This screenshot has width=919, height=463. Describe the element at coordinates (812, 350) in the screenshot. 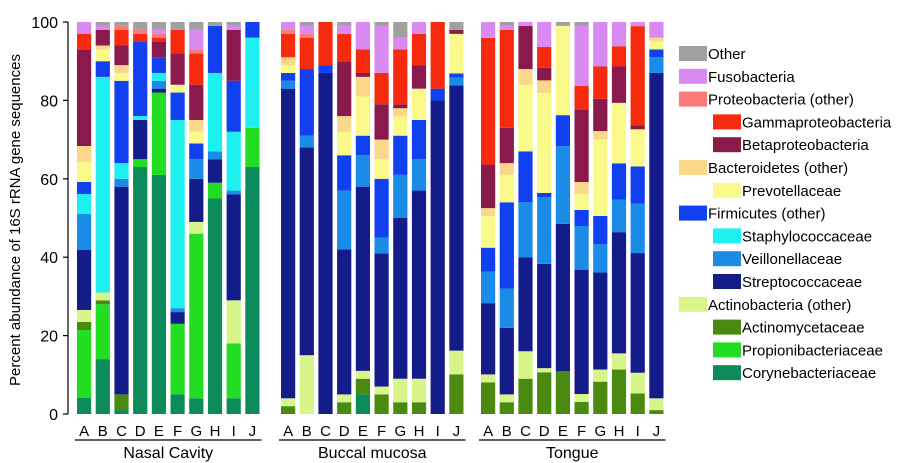

I see `legend-label: Propionibacteriaceae` at that location.